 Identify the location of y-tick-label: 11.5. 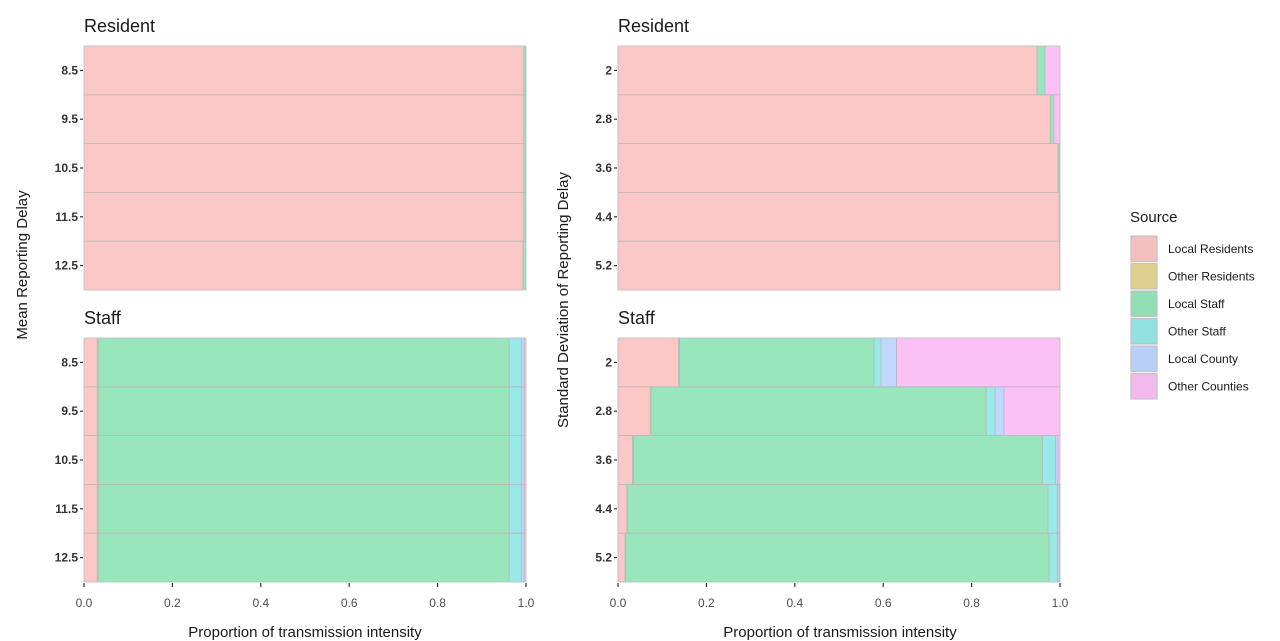
(66, 217).